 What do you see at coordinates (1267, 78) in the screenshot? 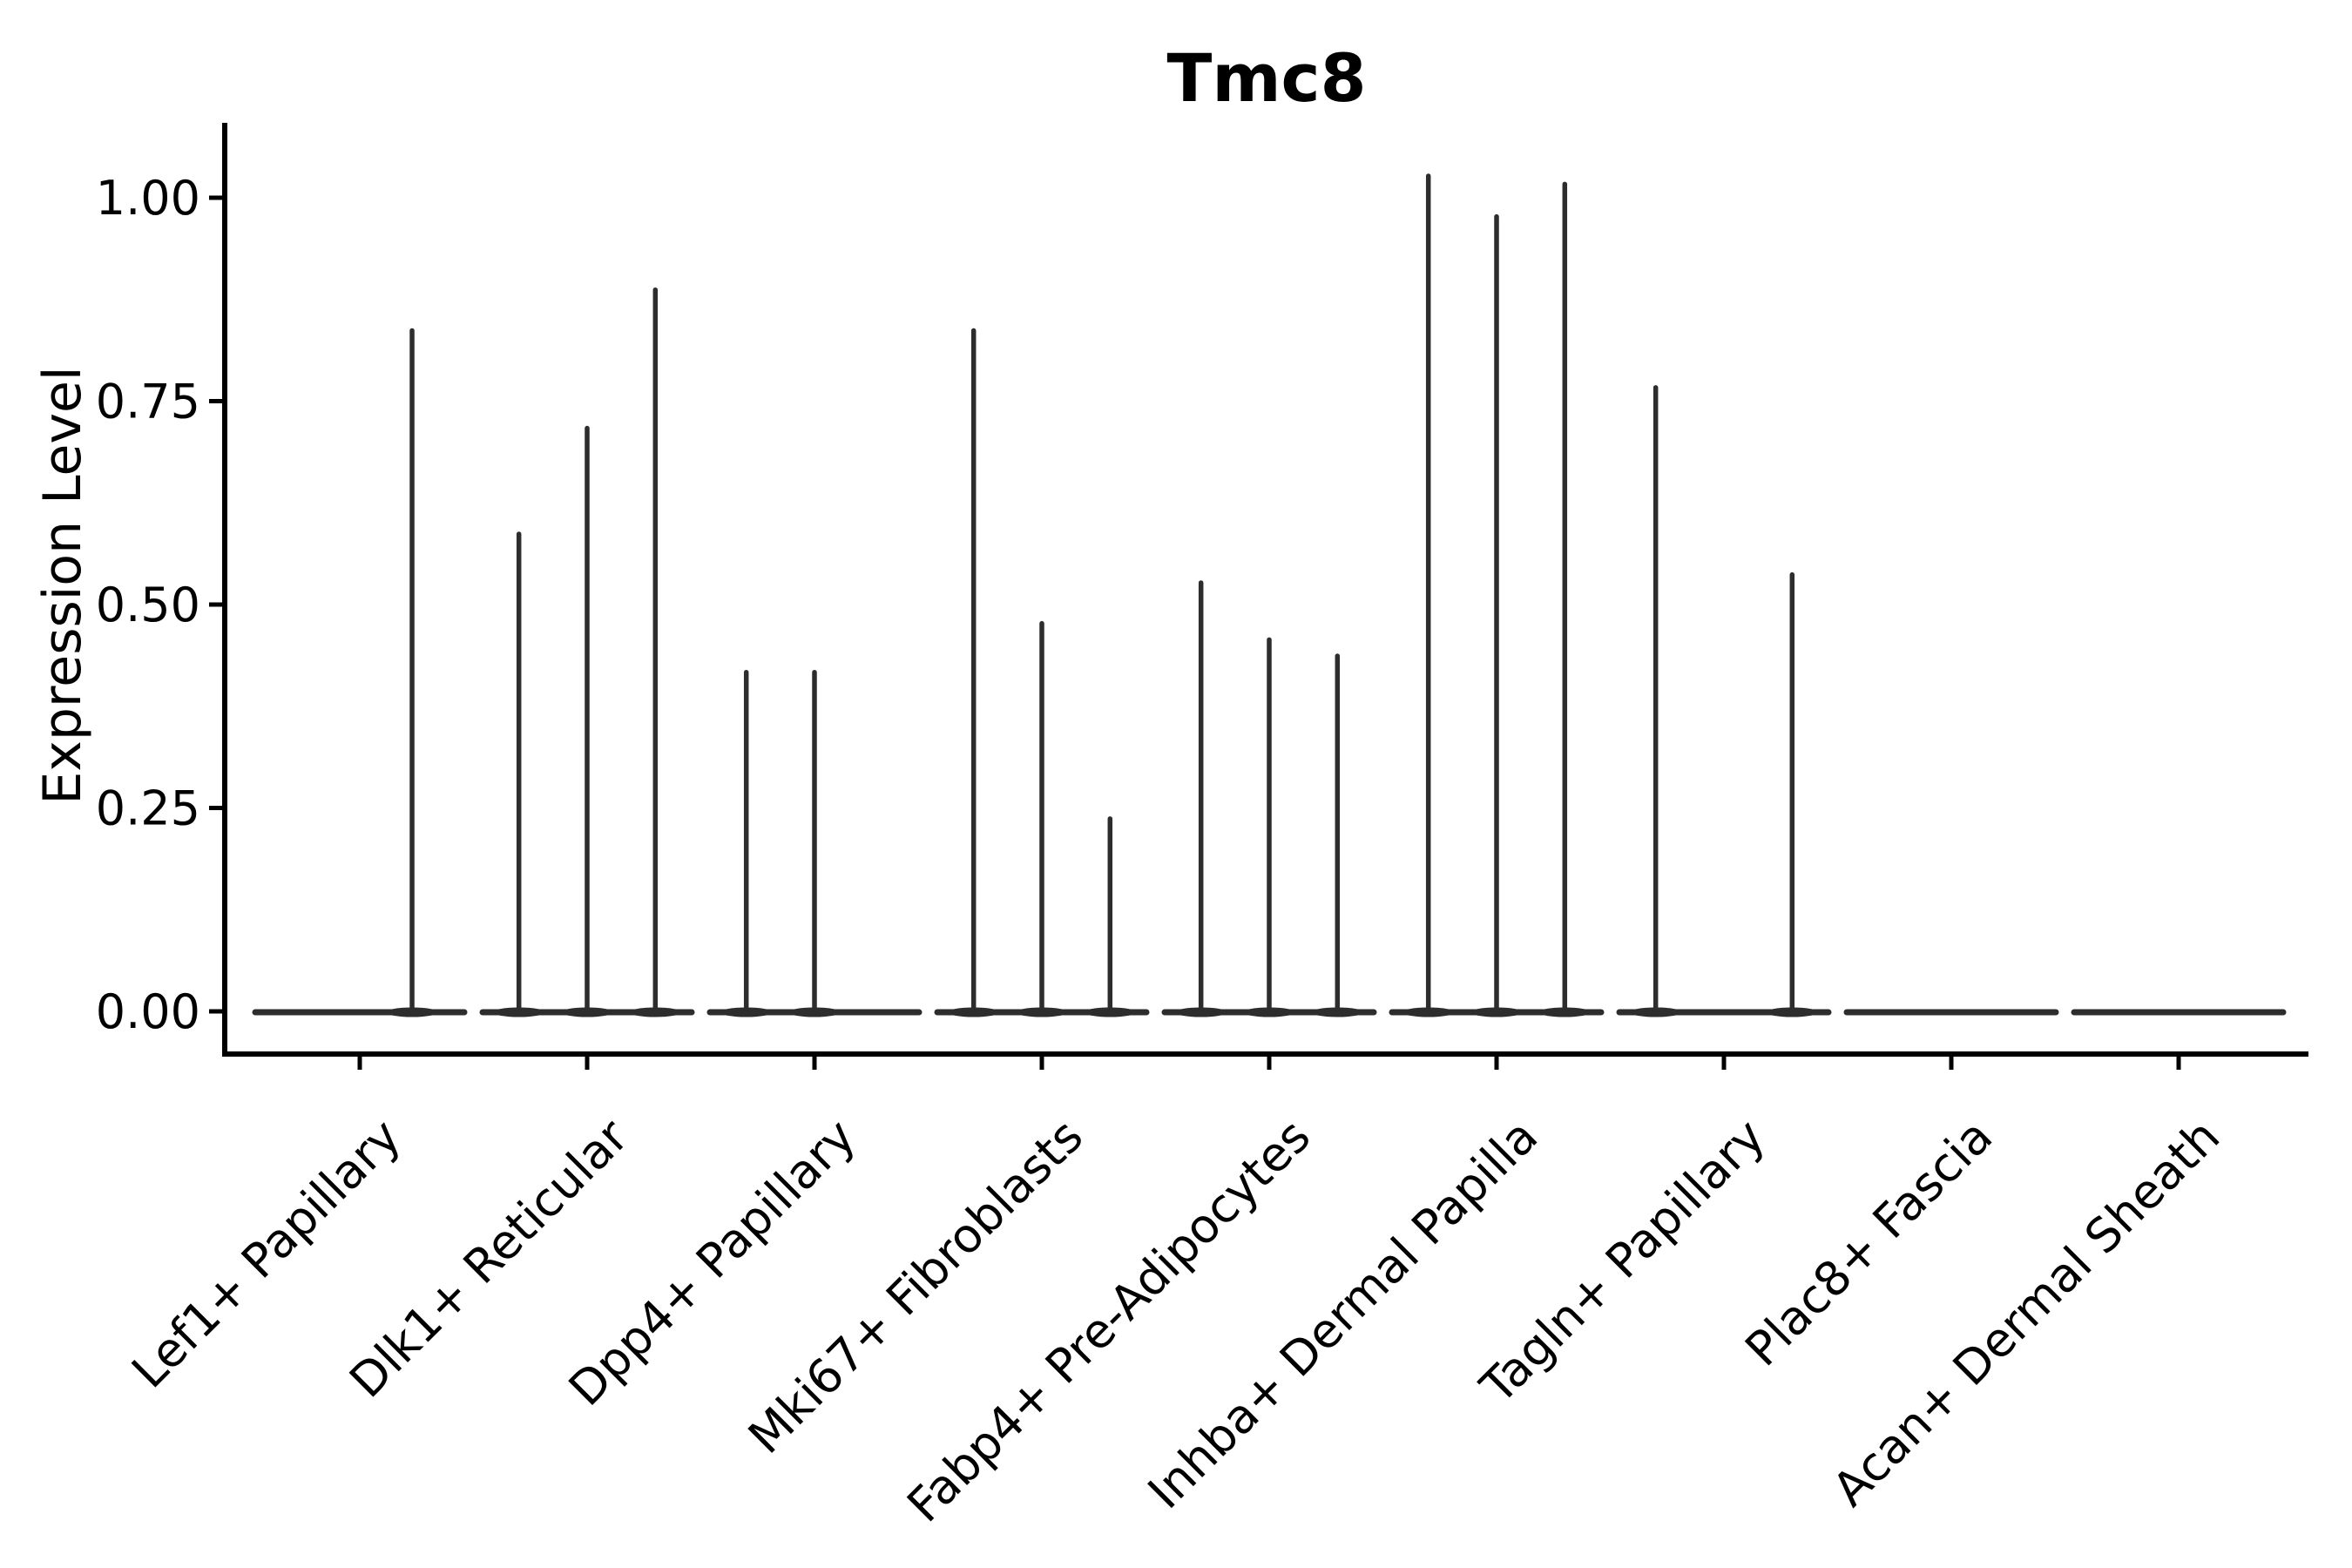
I see `chart-title: Tmc8` at bounding box center [1267, 78].